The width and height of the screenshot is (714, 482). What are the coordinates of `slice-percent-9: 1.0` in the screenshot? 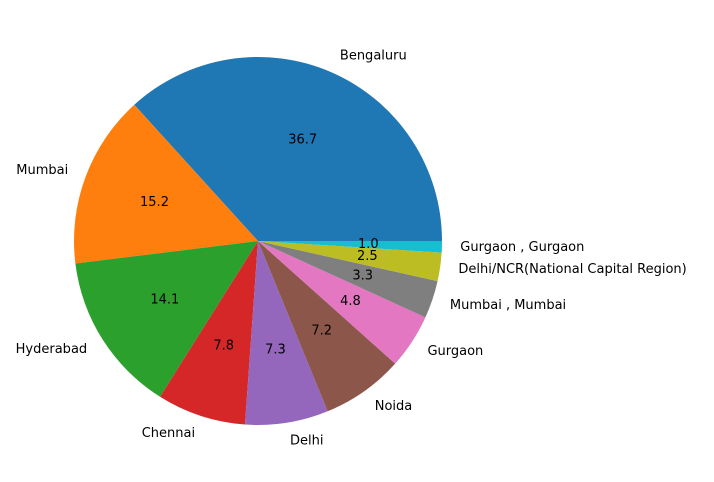 It's located at (368, 244).